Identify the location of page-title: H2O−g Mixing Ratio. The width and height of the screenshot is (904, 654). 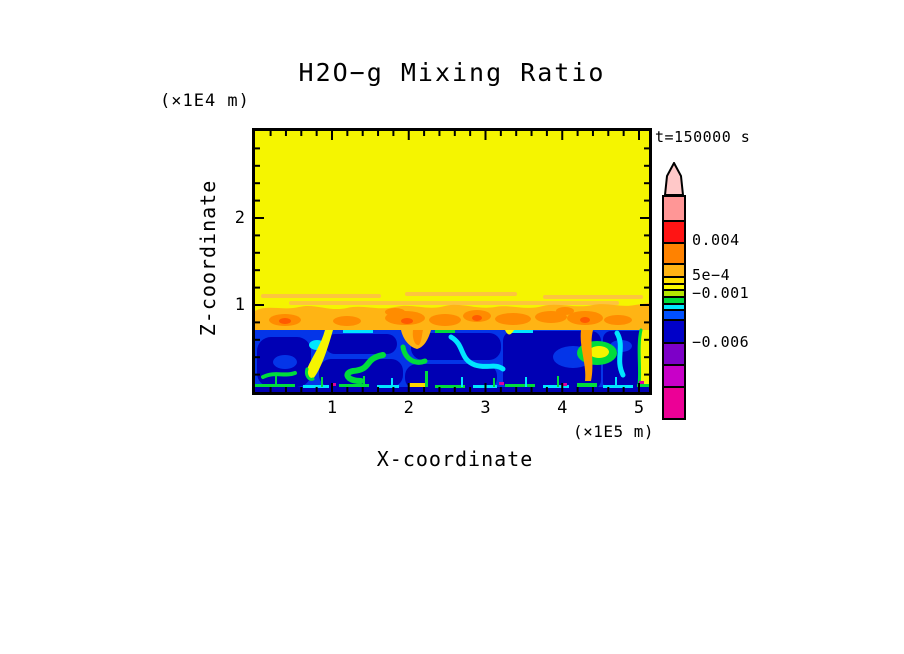
(452, 72).